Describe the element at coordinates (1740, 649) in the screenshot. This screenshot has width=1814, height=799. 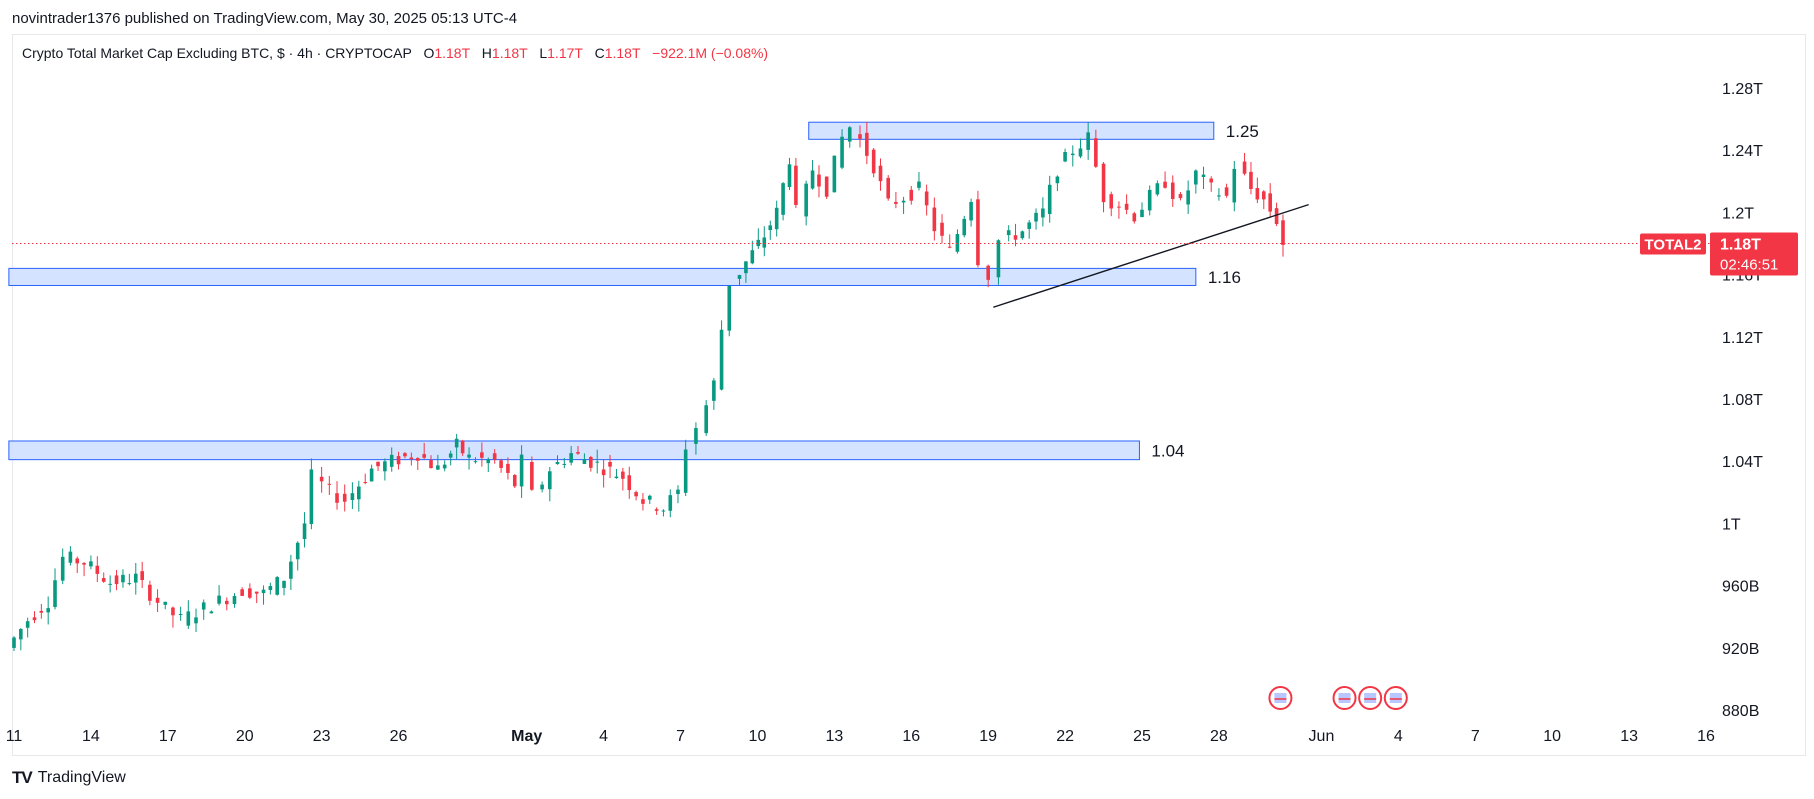
I see `y-tick-label: 920B` at that location.